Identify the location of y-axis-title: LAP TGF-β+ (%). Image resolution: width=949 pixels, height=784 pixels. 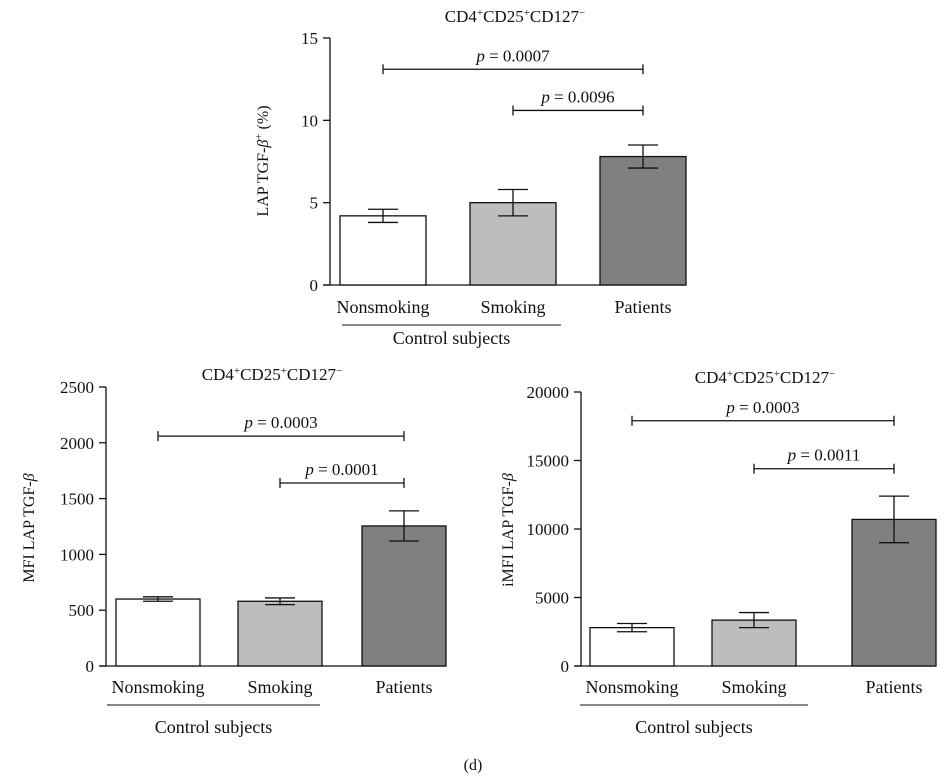
(262, 160).